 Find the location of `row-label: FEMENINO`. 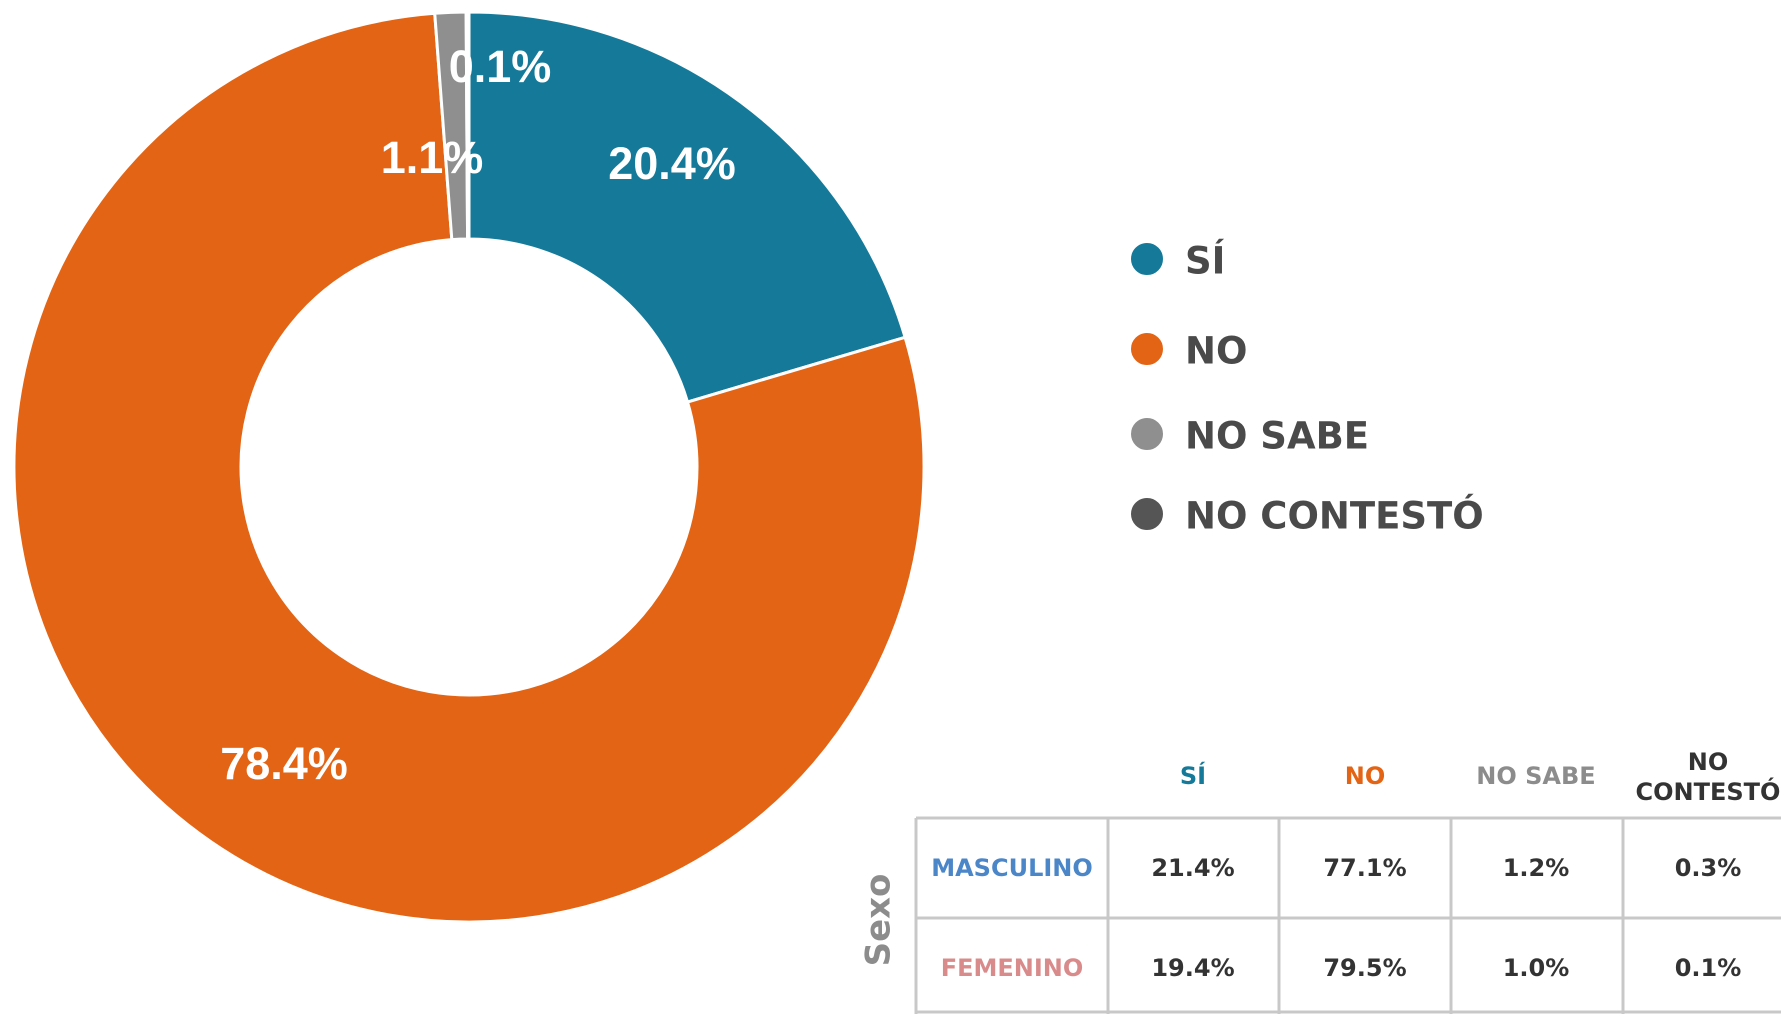

row-label: FEMENINO is located at coordinates (1012, 968).